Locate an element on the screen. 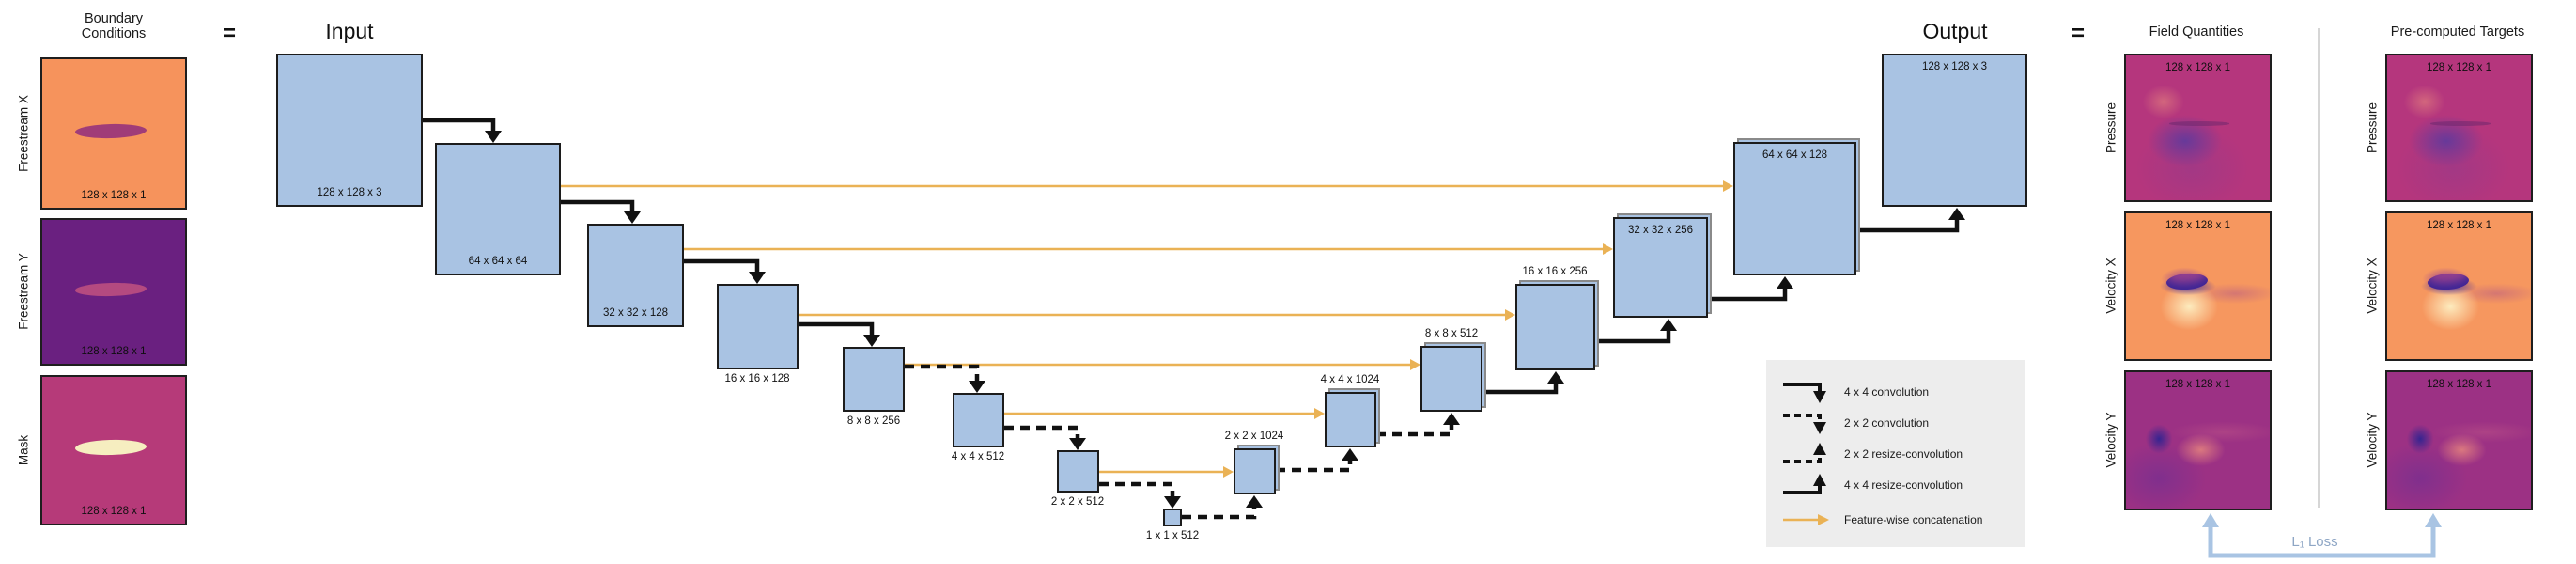 This screenshot has height=564, width=2576. boundary-conditions-title: Boundary Conditions is located at coordinates (114, 26).